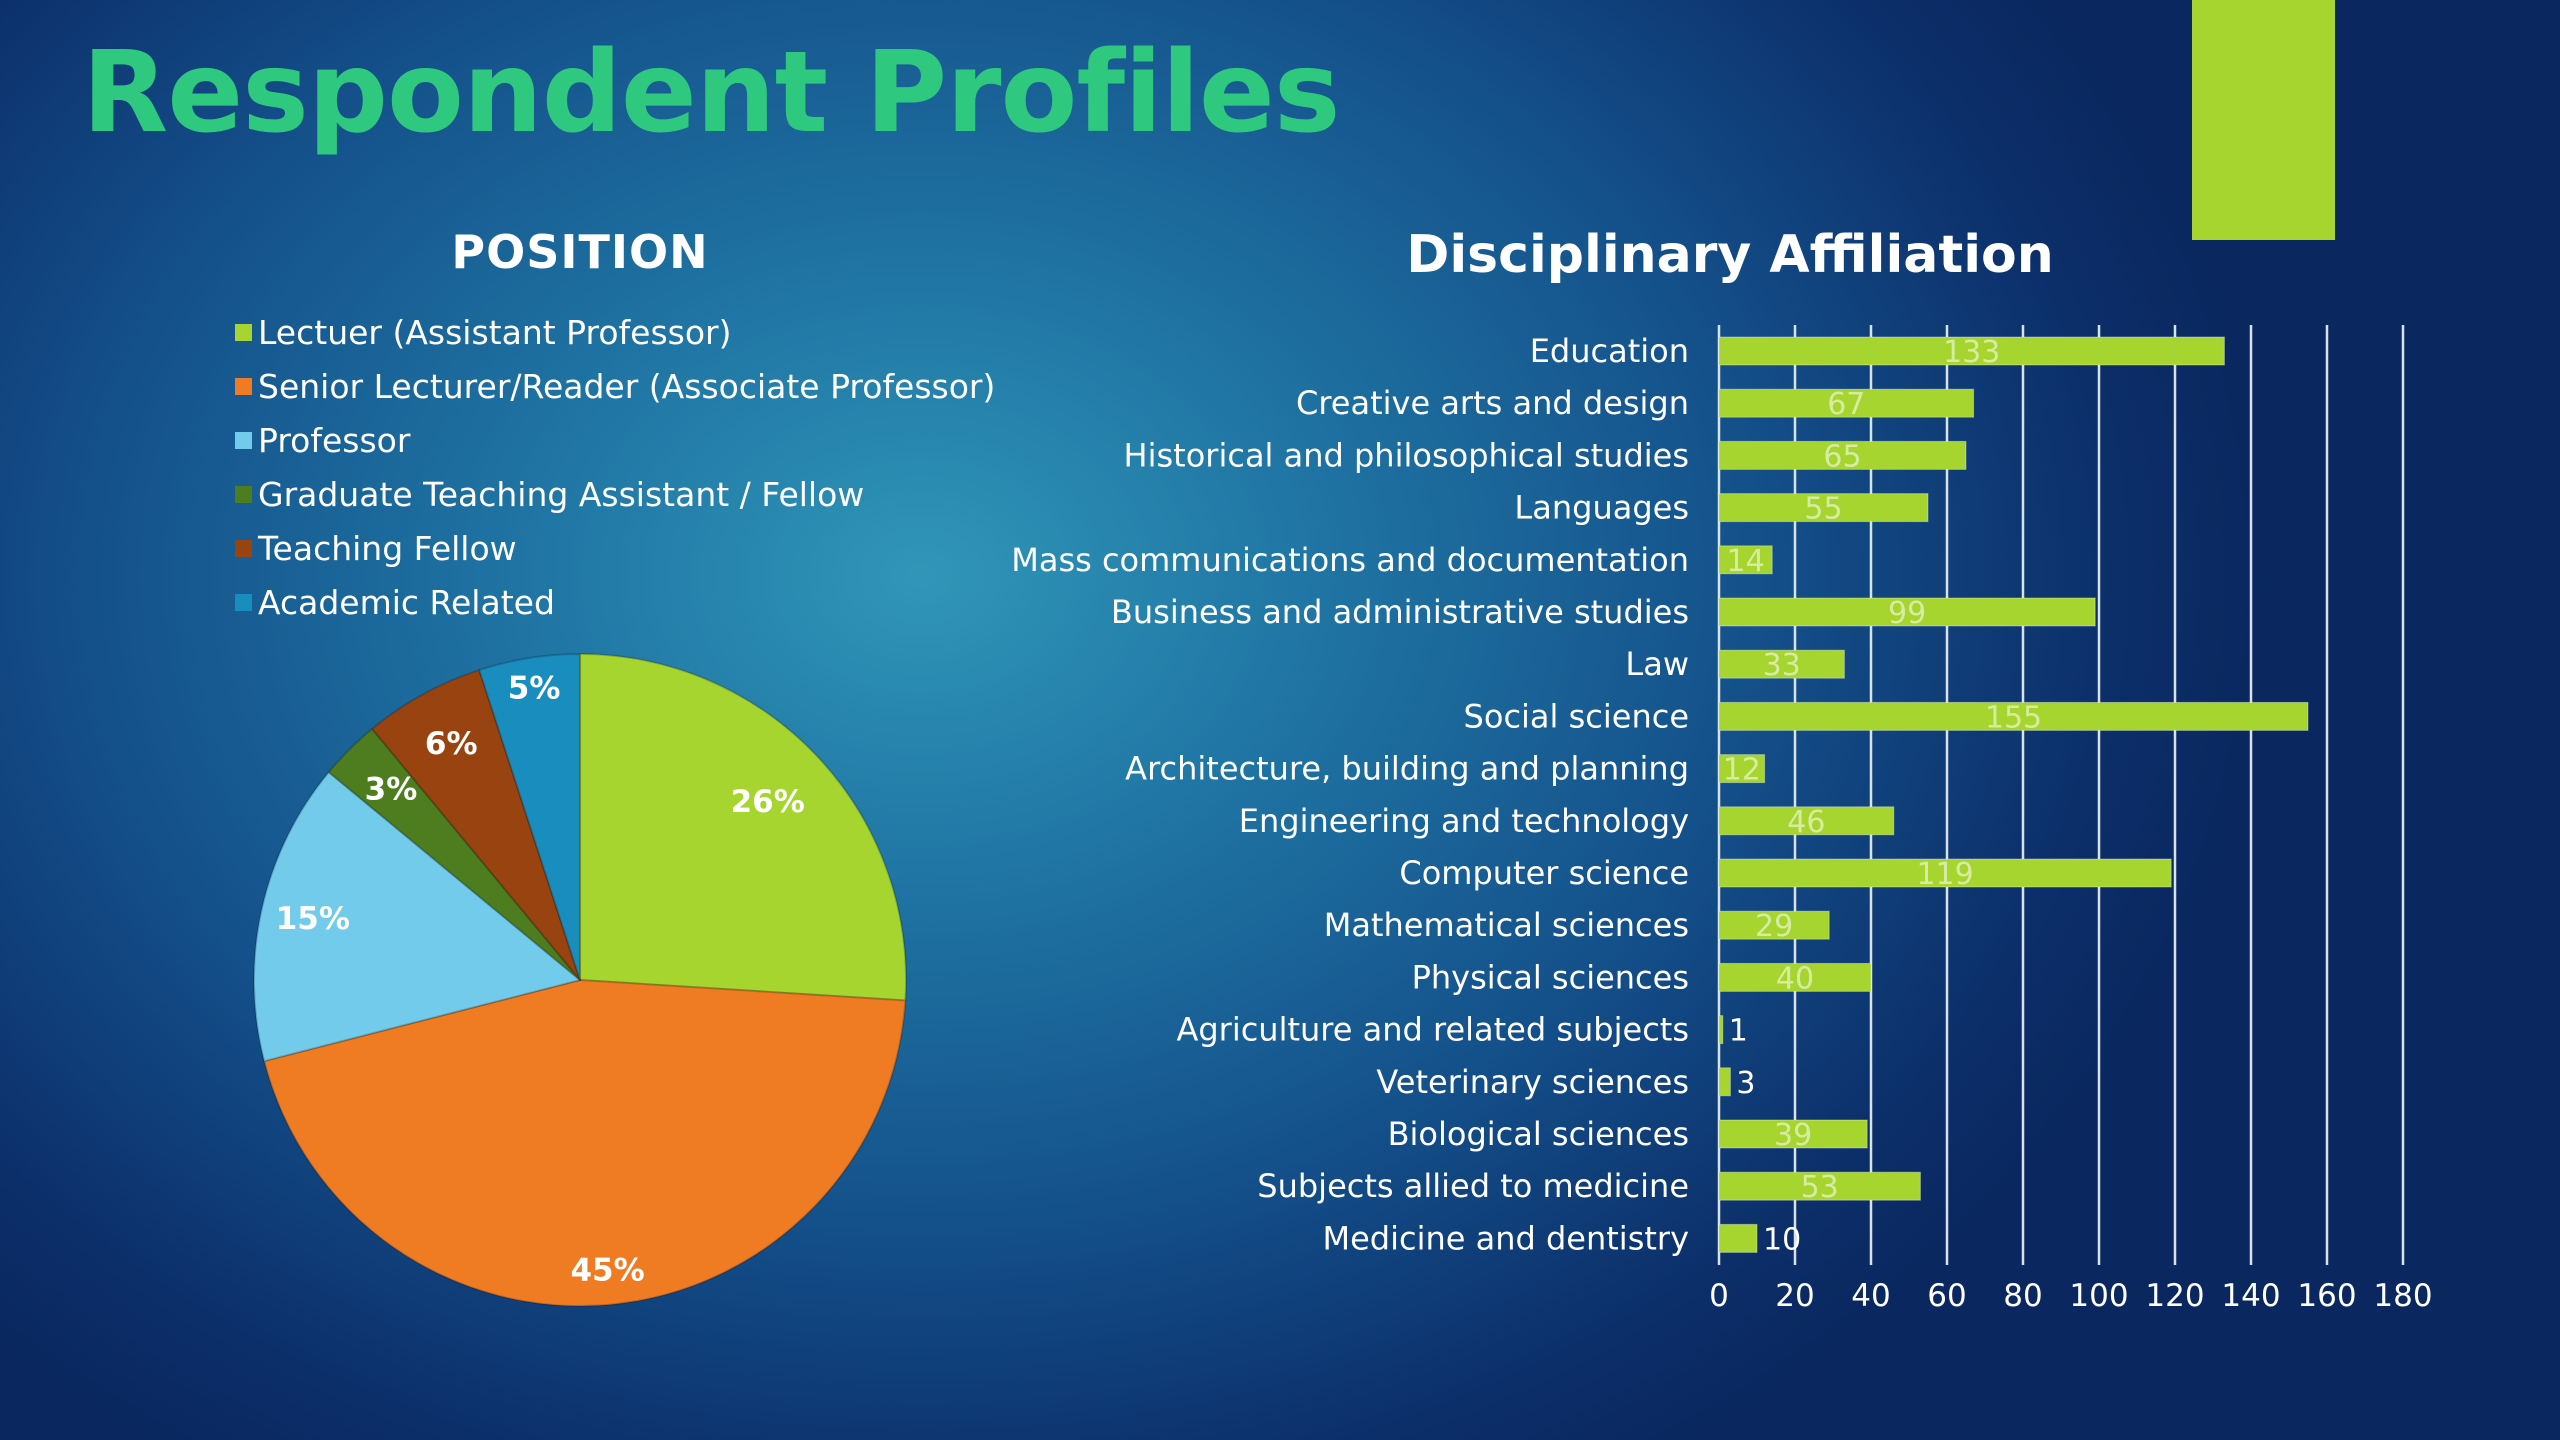 The image size is (2560, 1440). I want to click on pie-data-label: 6%, so click(451, 744).